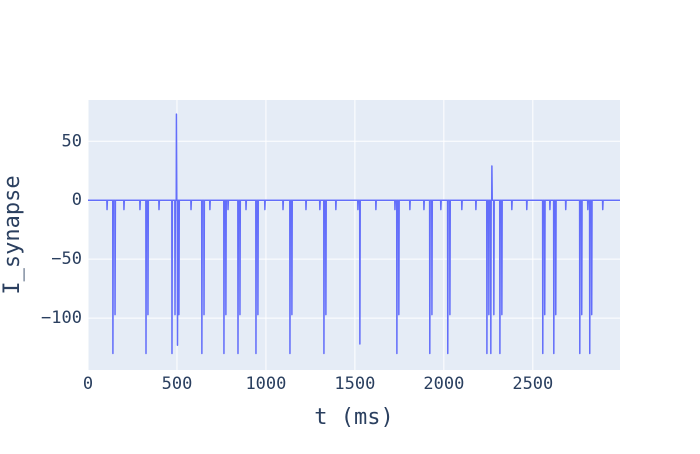 The width and height of the screenshot is (700, 454). I want to click on x-tick-label: 1000, so click(265, 384).